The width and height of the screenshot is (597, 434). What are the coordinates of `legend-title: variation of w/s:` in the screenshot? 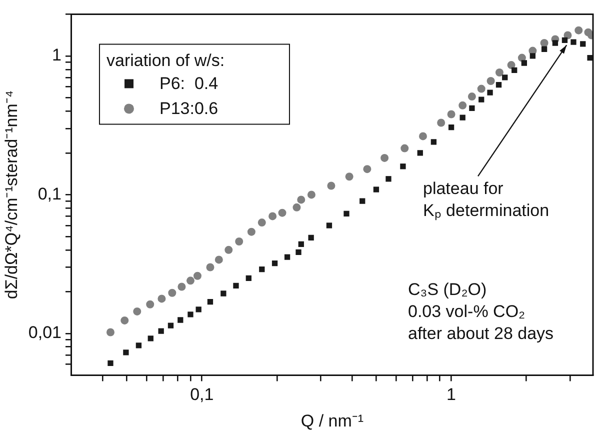 It's located at (165, 60).